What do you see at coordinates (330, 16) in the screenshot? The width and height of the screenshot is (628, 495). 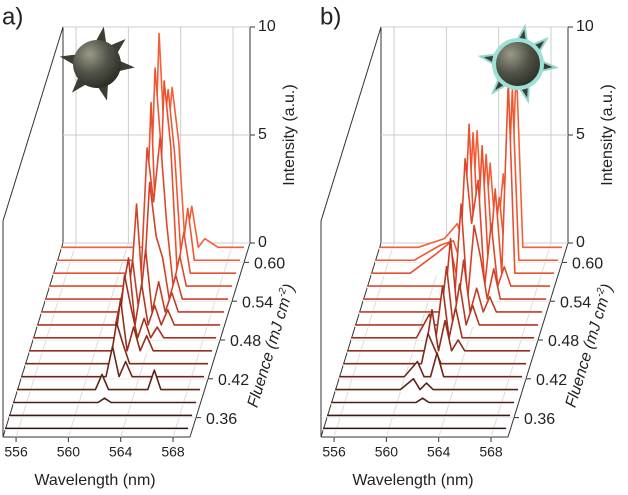 I see `panel-label: b)` at bounding box center [330, 16].